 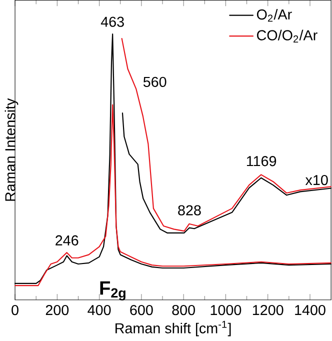 What do you see at coordinates (268, 310) in the screenshot?
I see `x-tick-label: 1200` at bounding box center [268, 310].